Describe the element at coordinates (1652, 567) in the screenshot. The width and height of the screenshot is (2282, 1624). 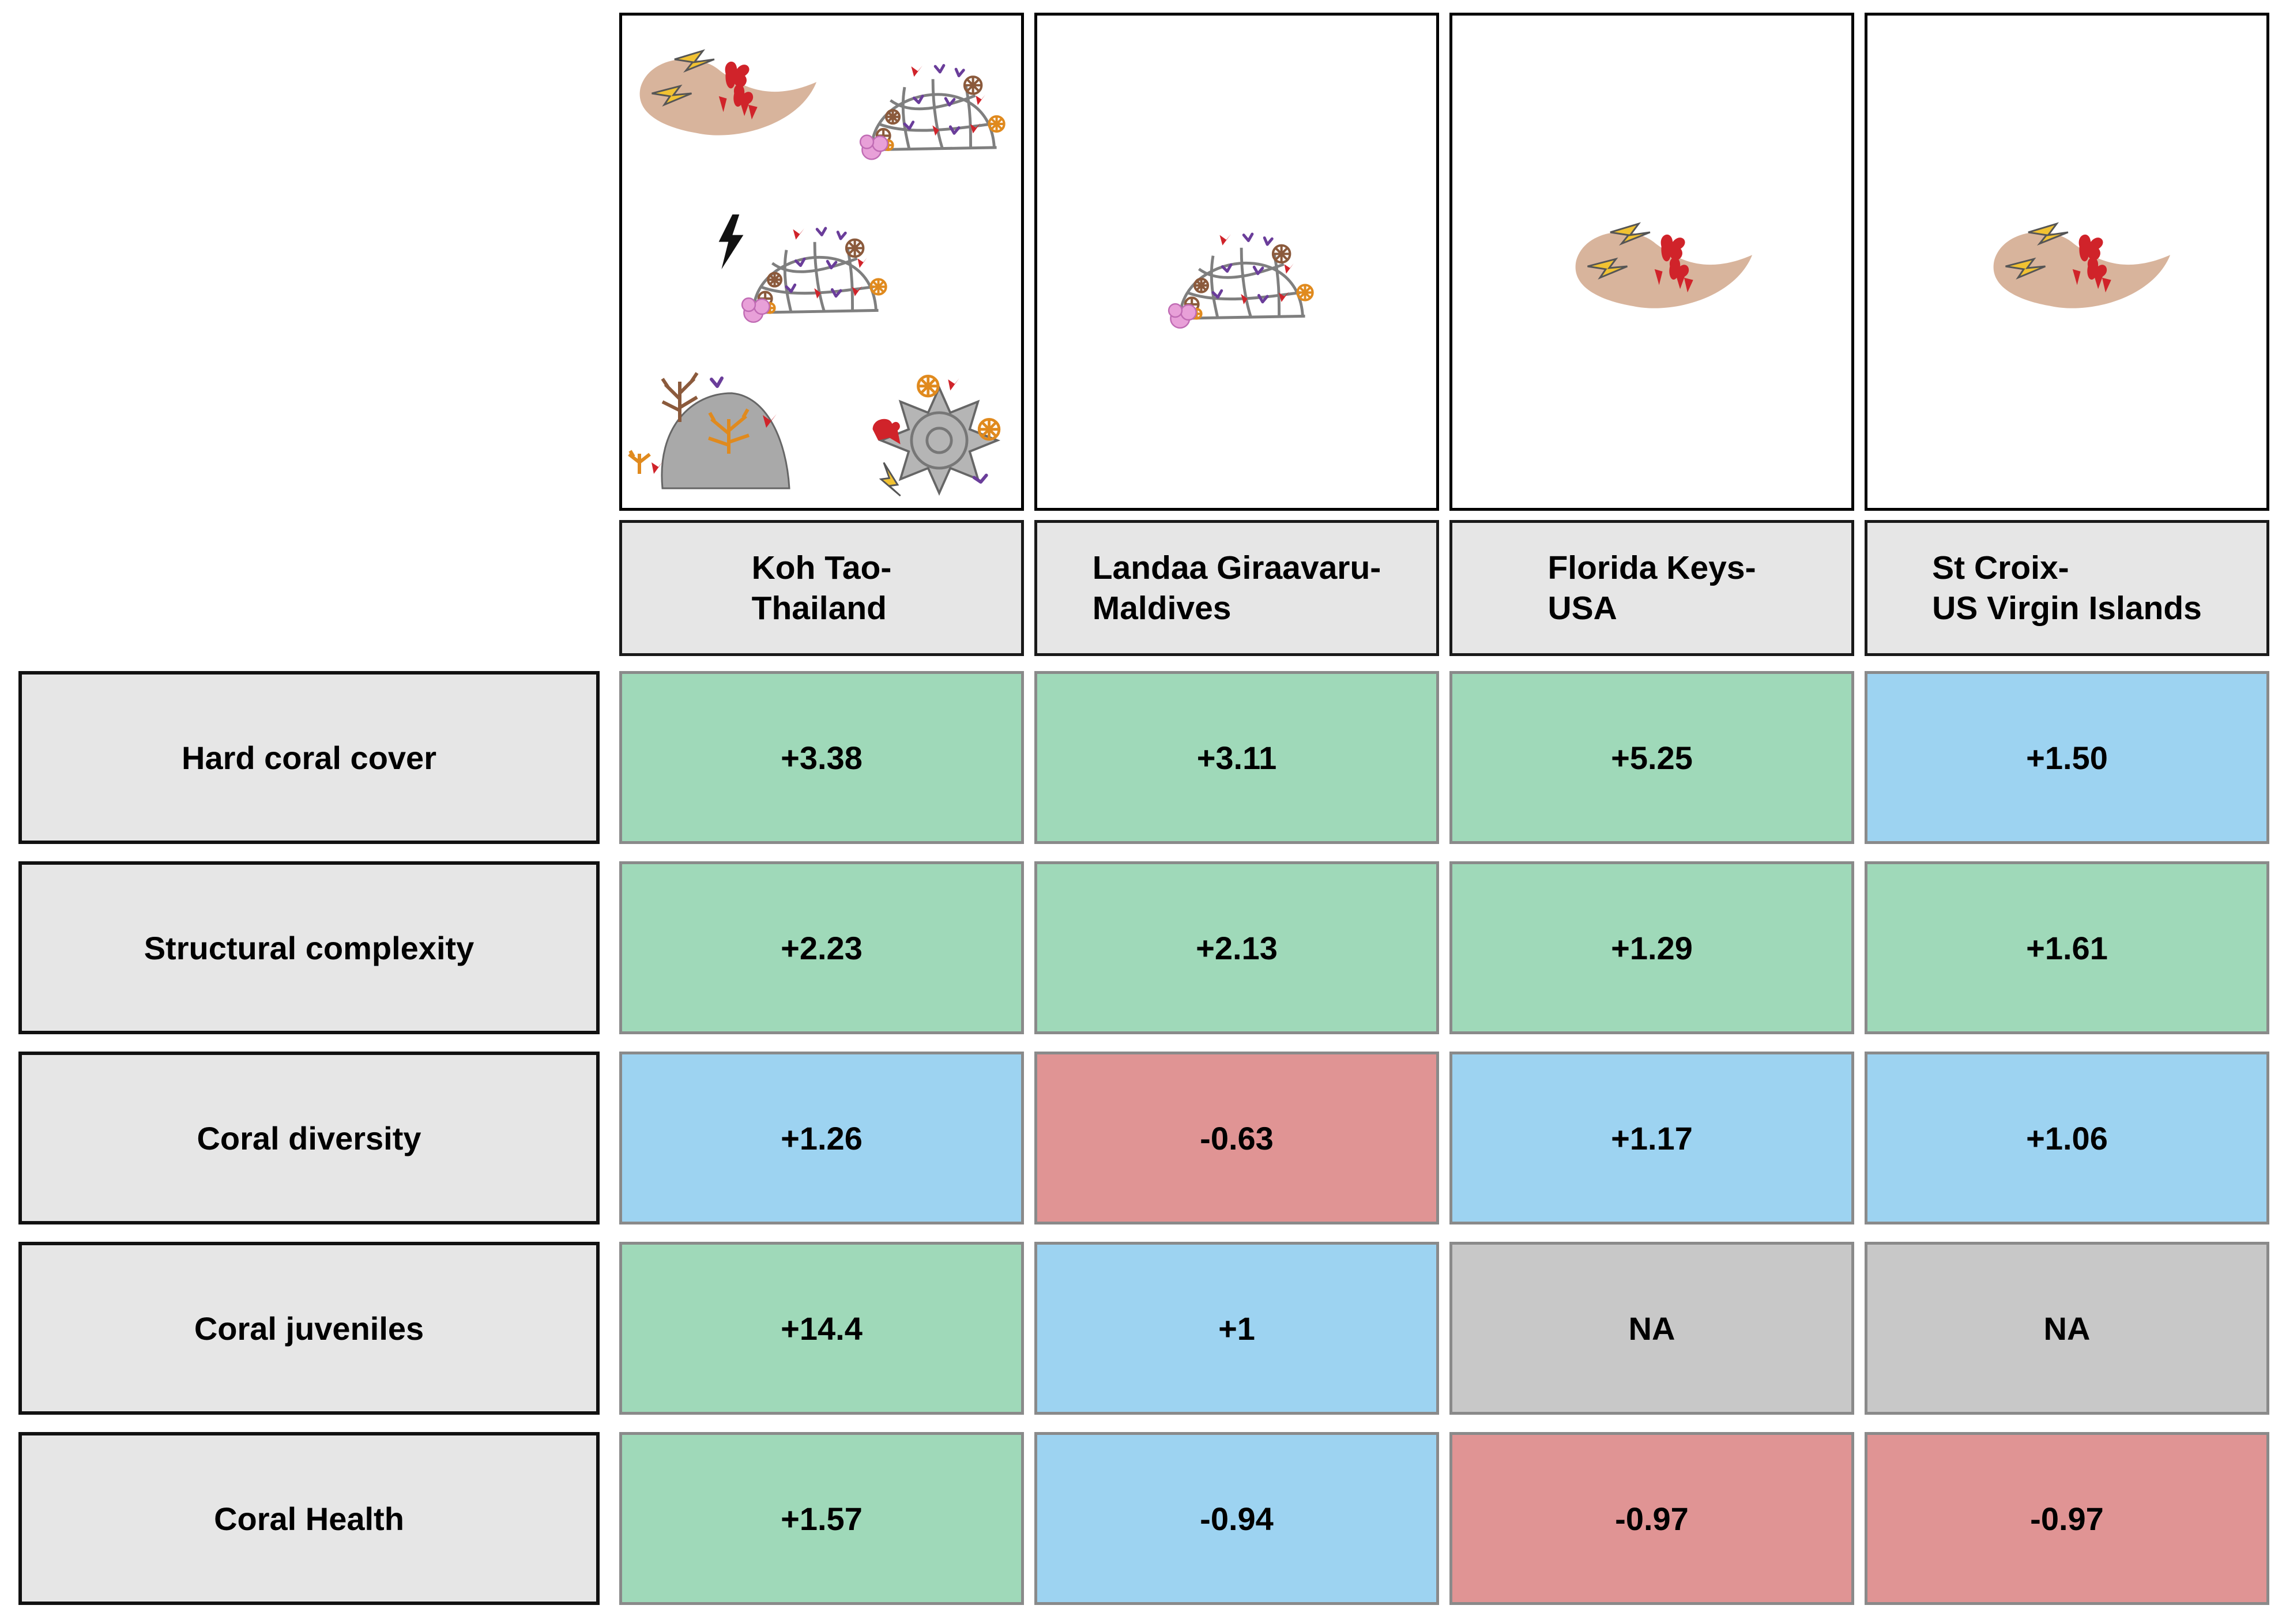
I see `site-name-line1: Florida Keys-` at that location.